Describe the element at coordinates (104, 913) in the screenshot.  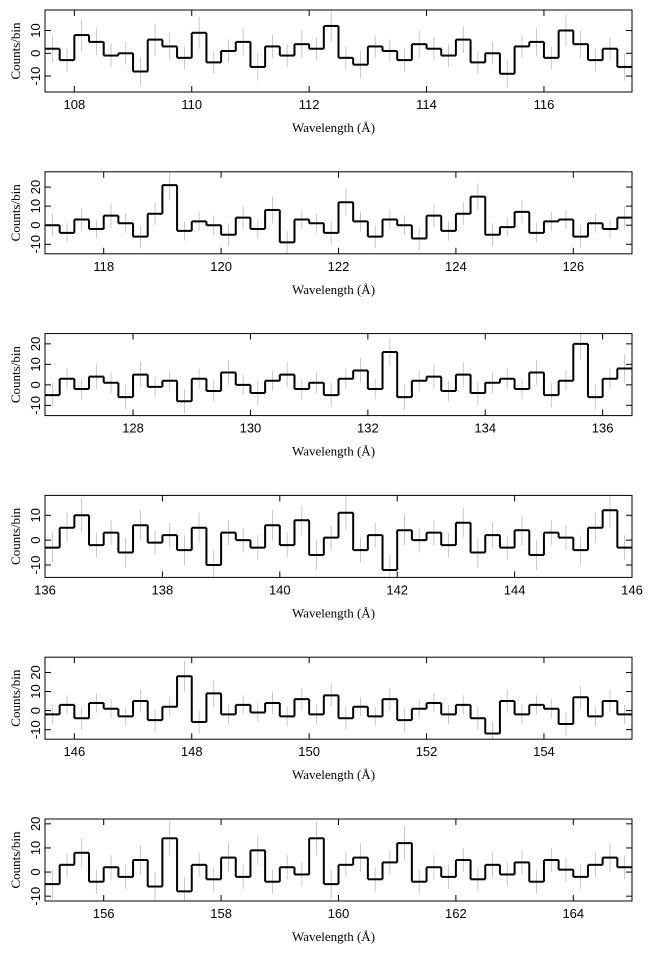
I see `x-tick-label: 156` at that location.